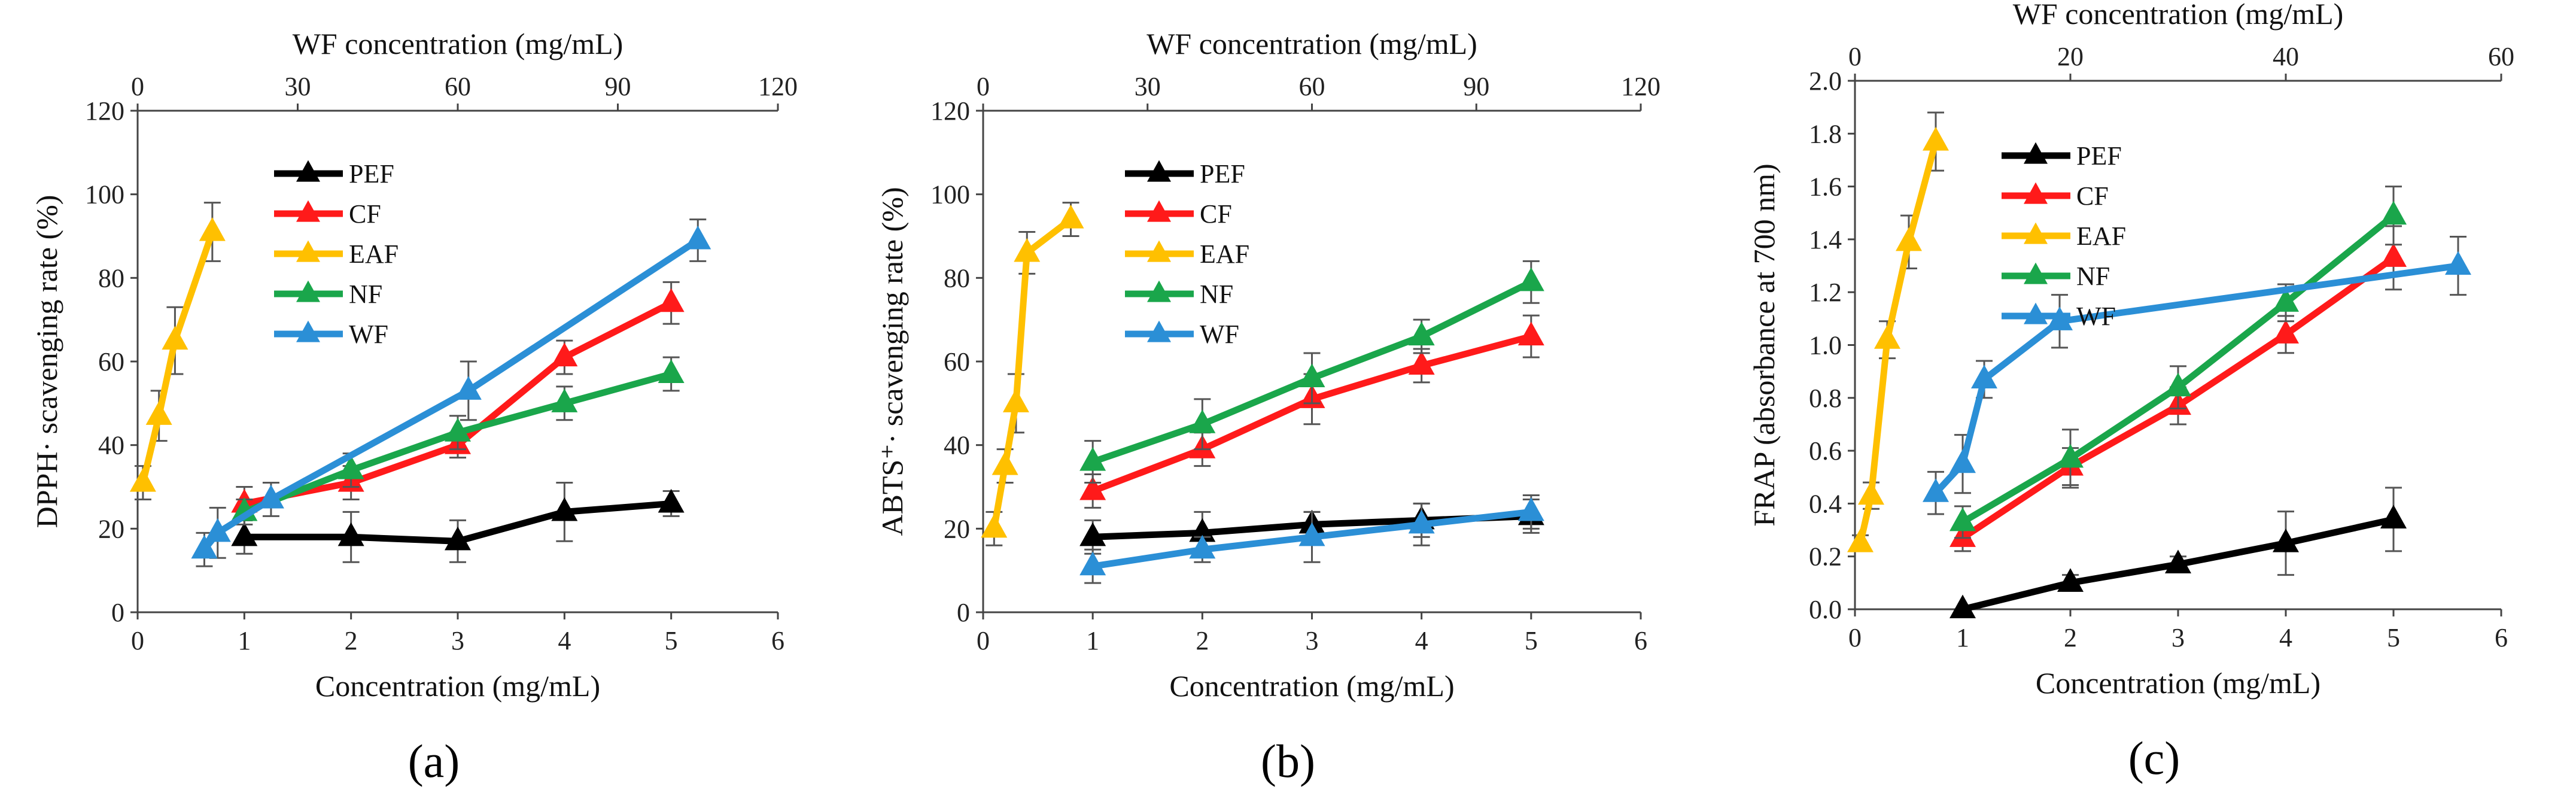 The width and height of the screenshot is (2576, 796). Describe the element at coordinates (2154, 758) in the screenshot. I see `panel-label: (c)` at that location.